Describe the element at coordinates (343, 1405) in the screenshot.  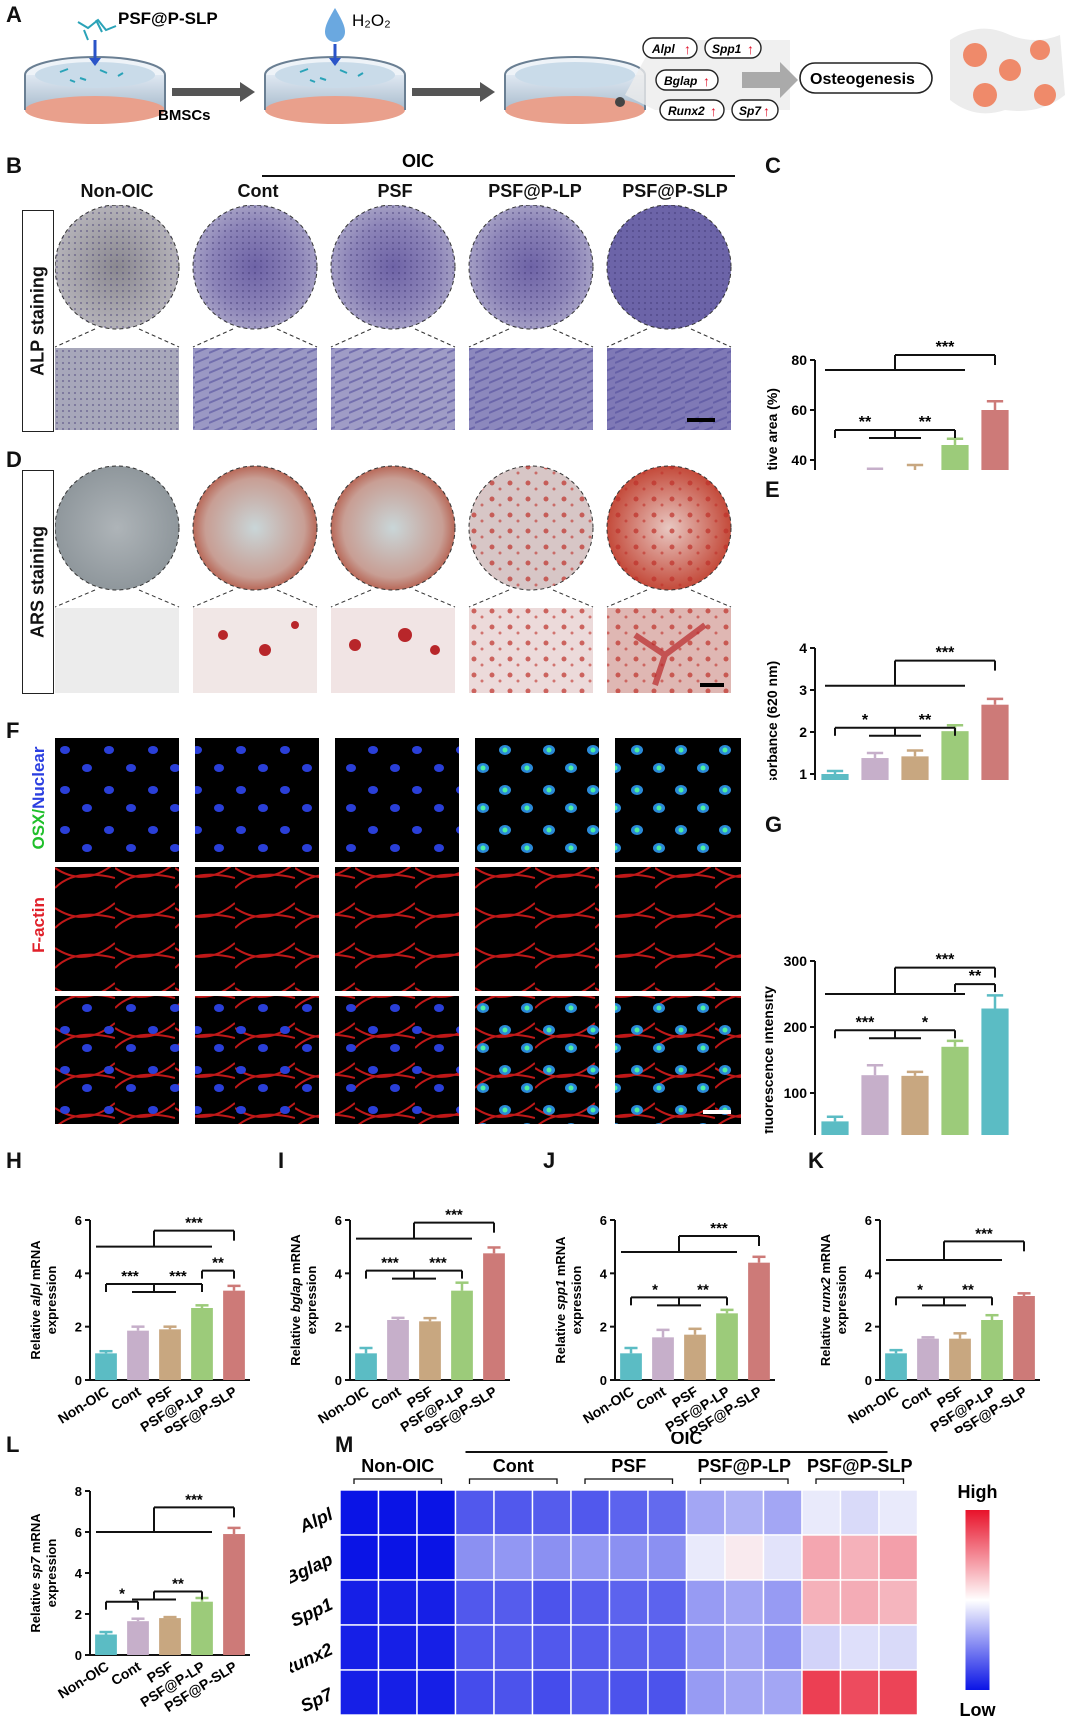
I see `x-tick-label: Non-OIC` at that location.